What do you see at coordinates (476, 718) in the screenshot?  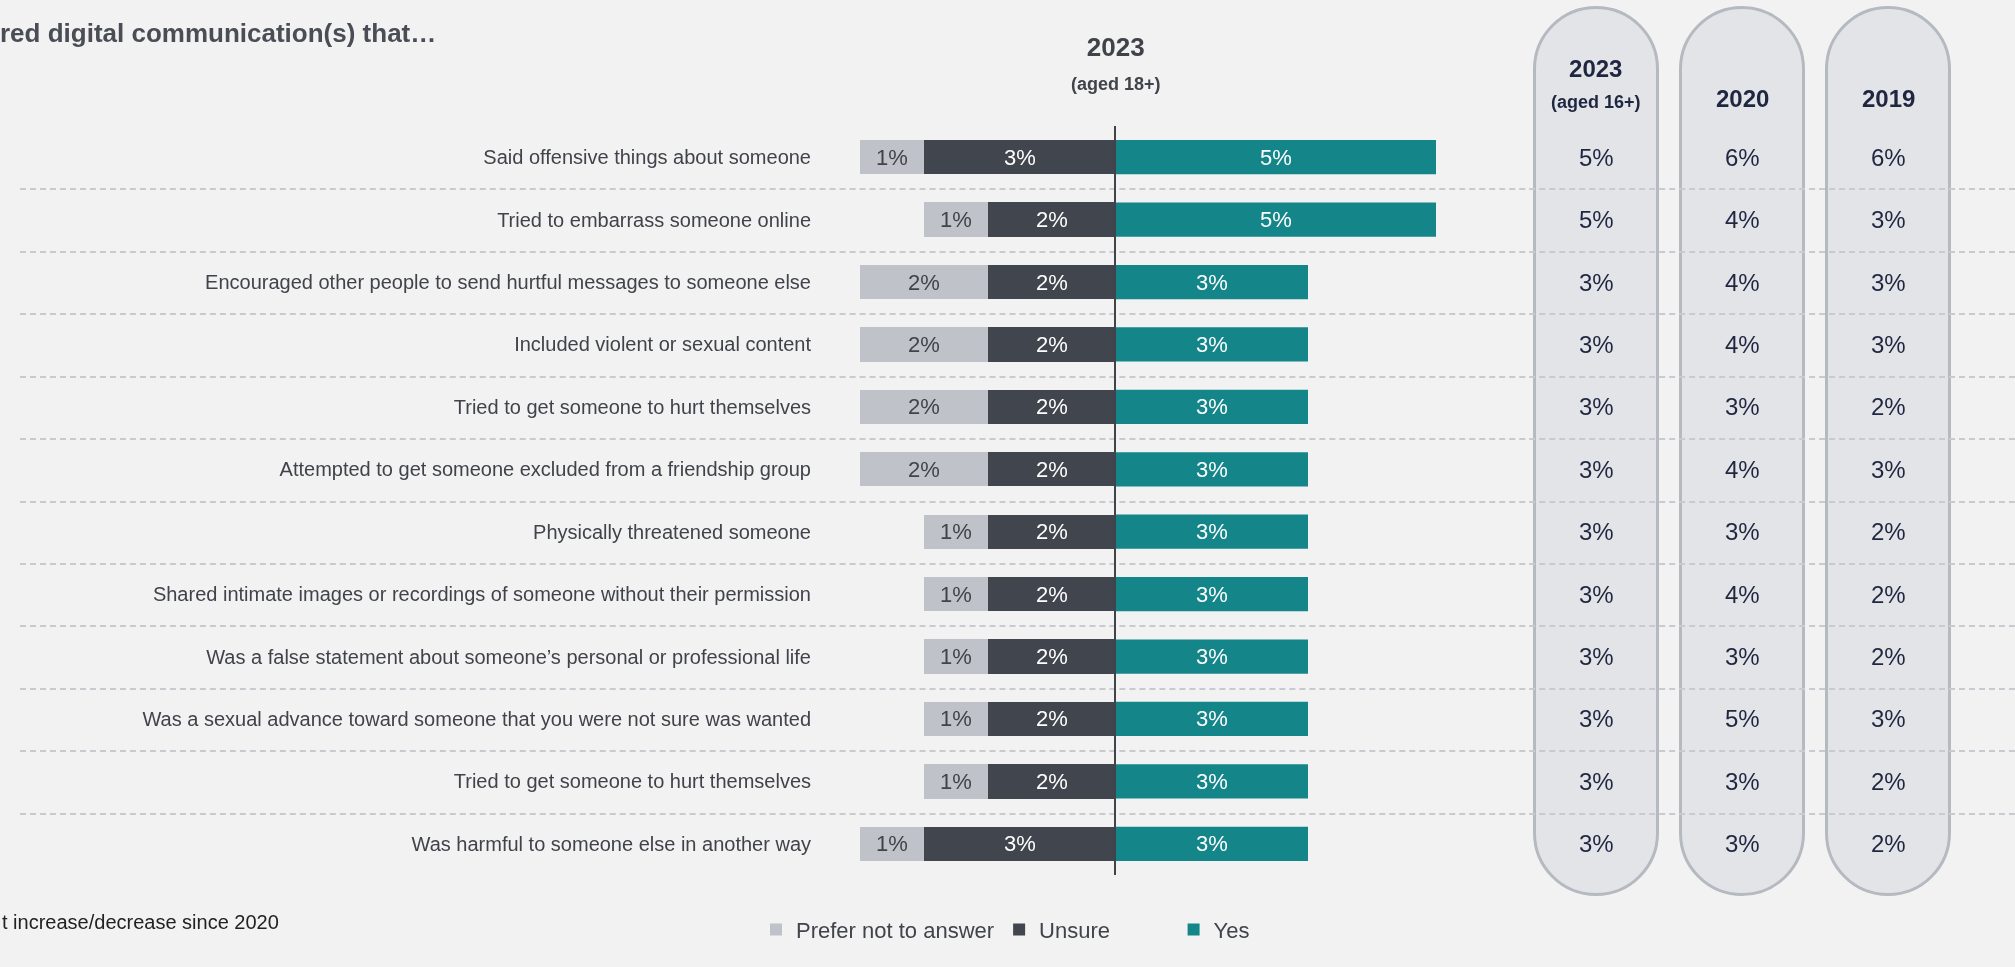 I see `y-tick-label: Was a sexual advance toward someone that you were not sure was wanted` at bounding box center [476, 718].